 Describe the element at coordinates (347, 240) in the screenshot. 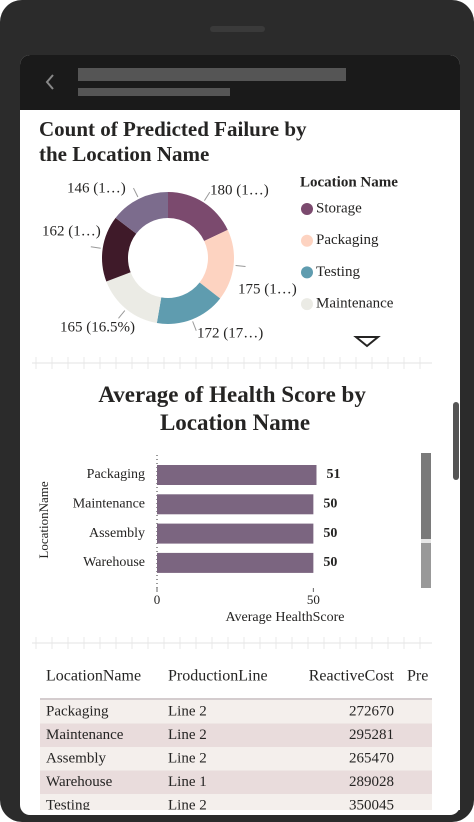

I see `legend-label: Packaging` at that location.